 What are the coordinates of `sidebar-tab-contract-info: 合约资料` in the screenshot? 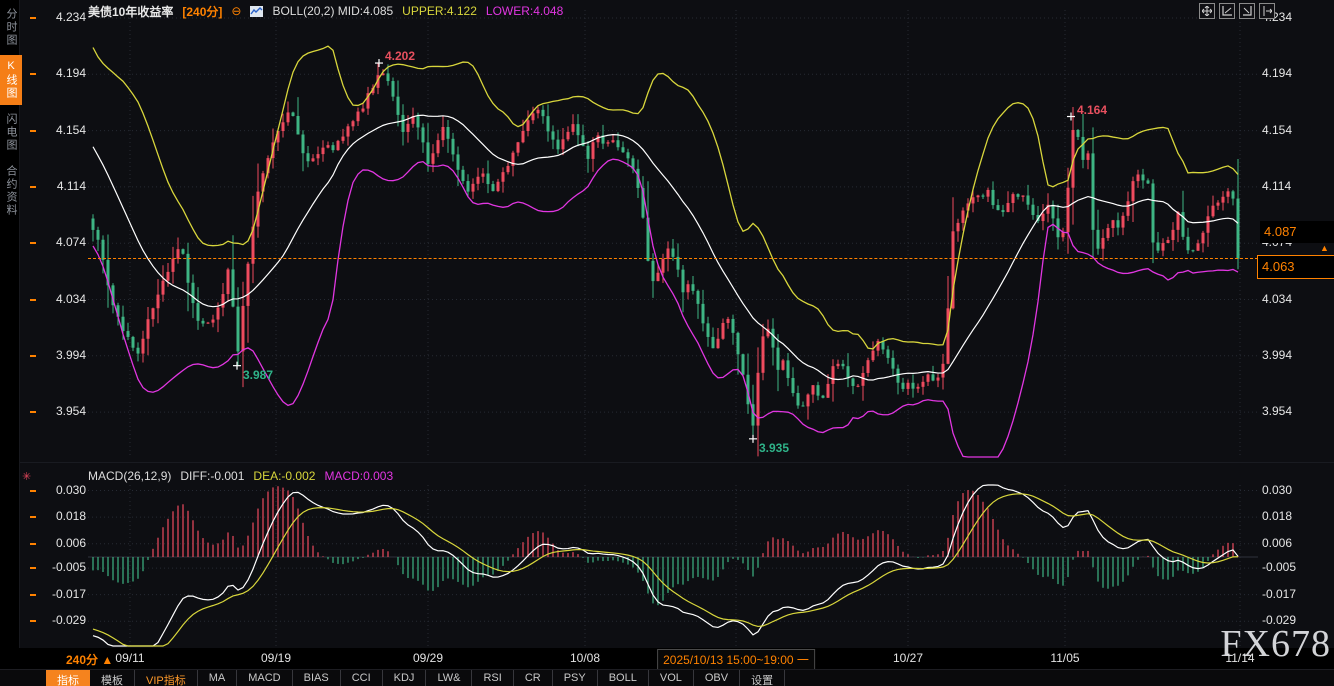 It's located at (11, 191).